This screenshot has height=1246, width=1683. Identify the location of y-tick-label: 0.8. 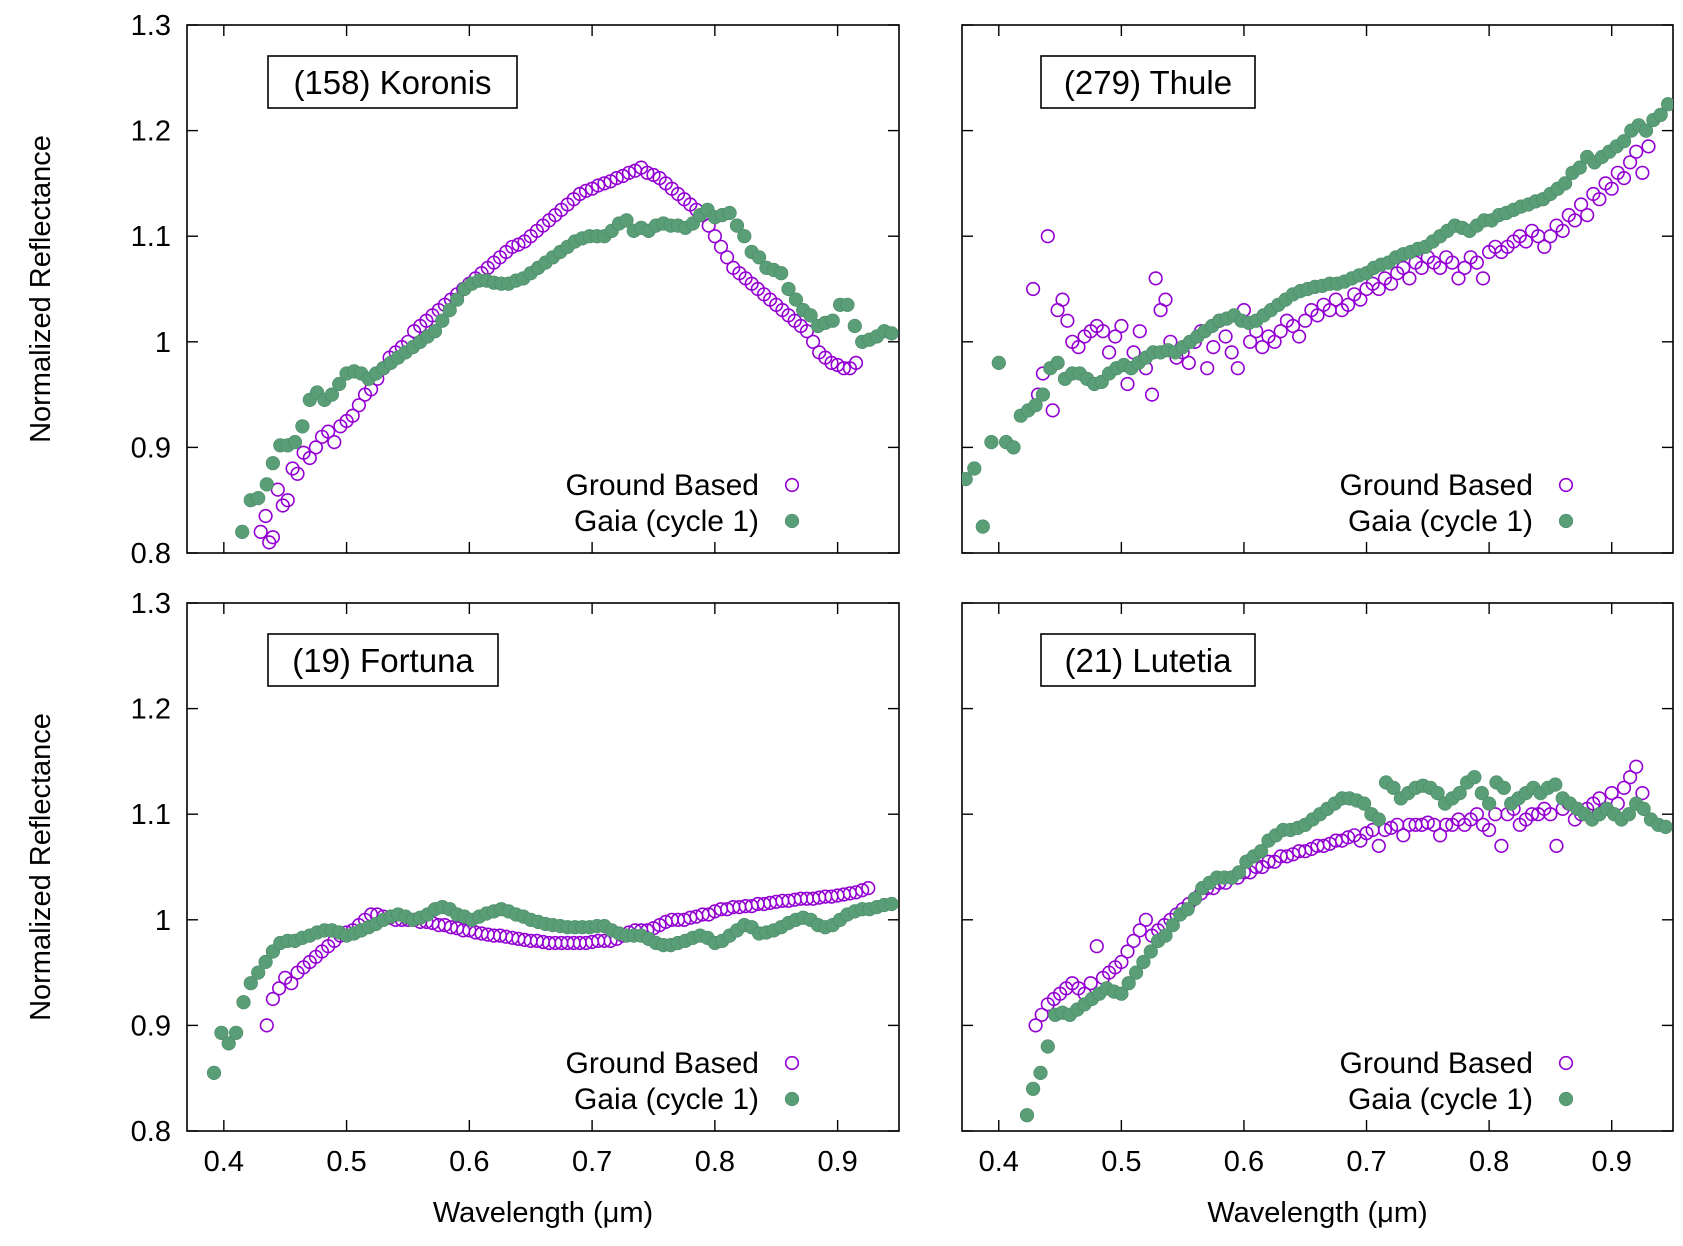
(151, 1132).